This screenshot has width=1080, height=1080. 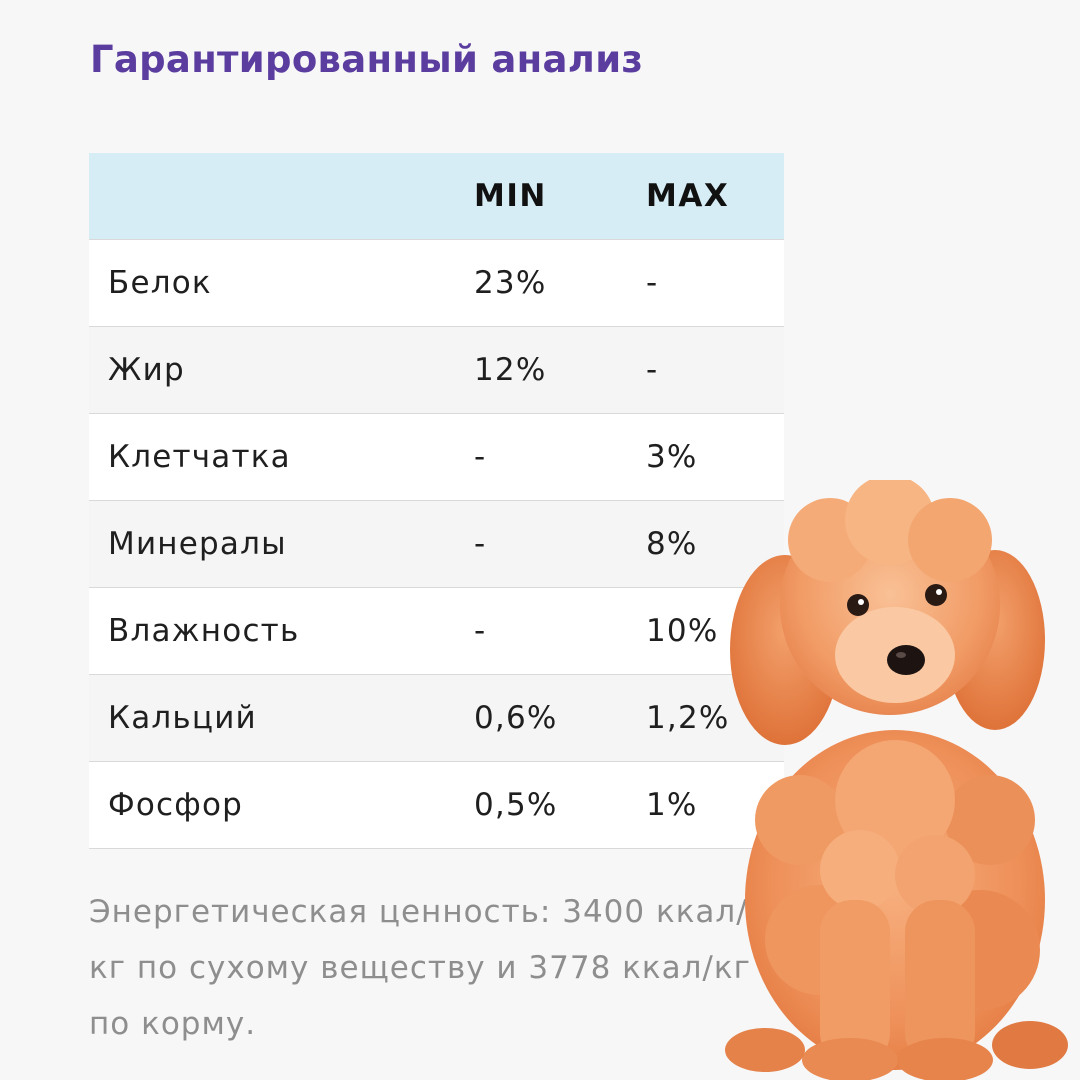 What do you see at coordinates (367, 59) in the screenshot?
I see `page-title: Гарантированный анализ` at bounding box center [367, 59].